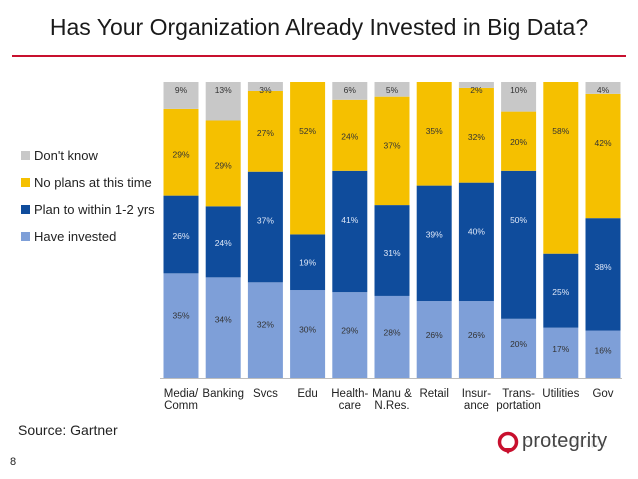  What do you see at coordinates (433, 394) in the screenshot?
I see `category-label: Retail` at bounding box center [433, 394].